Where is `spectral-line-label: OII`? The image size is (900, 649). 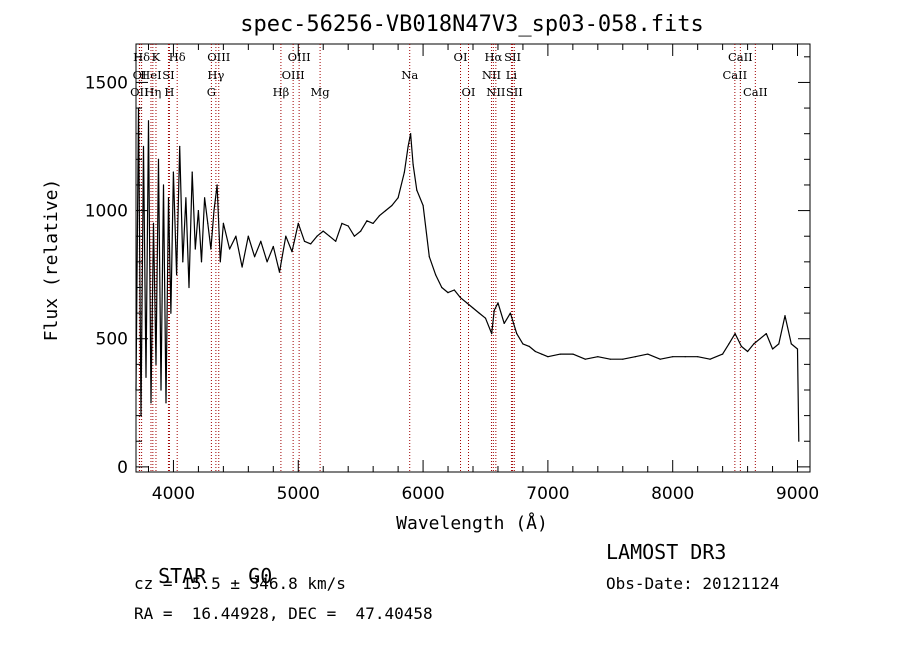 spectral-line-label: OII is located at coordinates (139, 92).